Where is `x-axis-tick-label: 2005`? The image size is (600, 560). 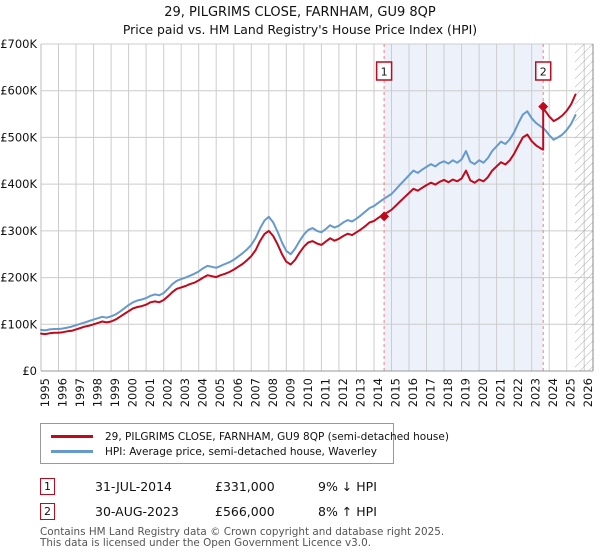
x-axis-tick-label: 2005 is located at coordinates (220, 392).